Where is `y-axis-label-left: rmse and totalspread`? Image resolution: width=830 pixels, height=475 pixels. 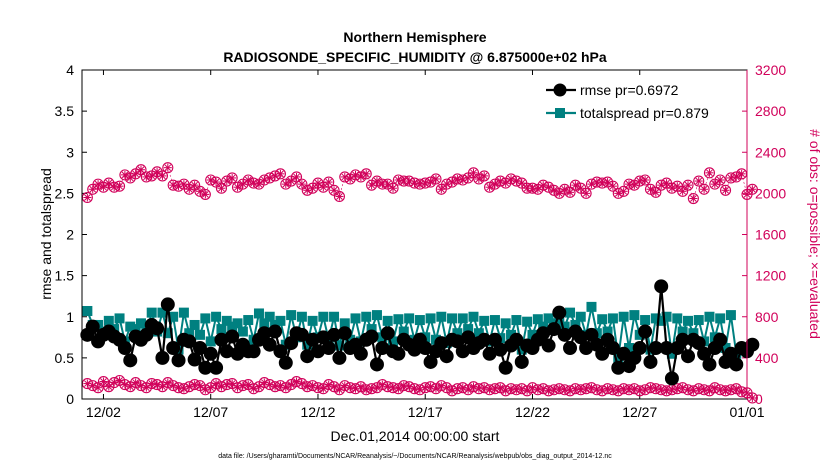
y-axis-label-left: rmse and totalspread is located at coordinates (46, 234).